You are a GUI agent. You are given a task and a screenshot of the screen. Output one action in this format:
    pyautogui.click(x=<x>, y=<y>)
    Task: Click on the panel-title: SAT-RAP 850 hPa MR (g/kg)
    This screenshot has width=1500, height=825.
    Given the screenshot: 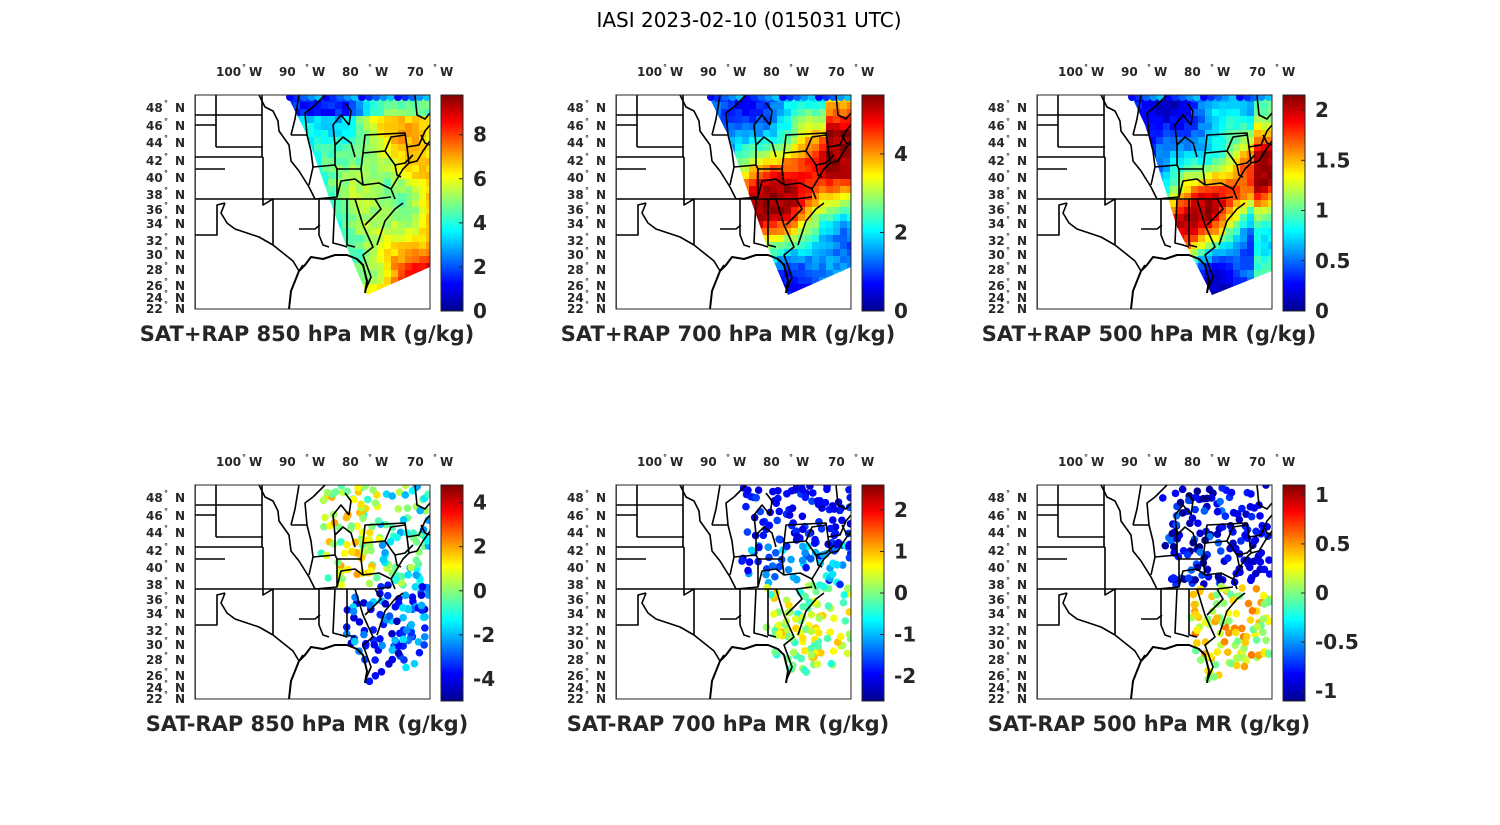 What is the action you would take?
    pyautogui.click(x=307, y=724)
    